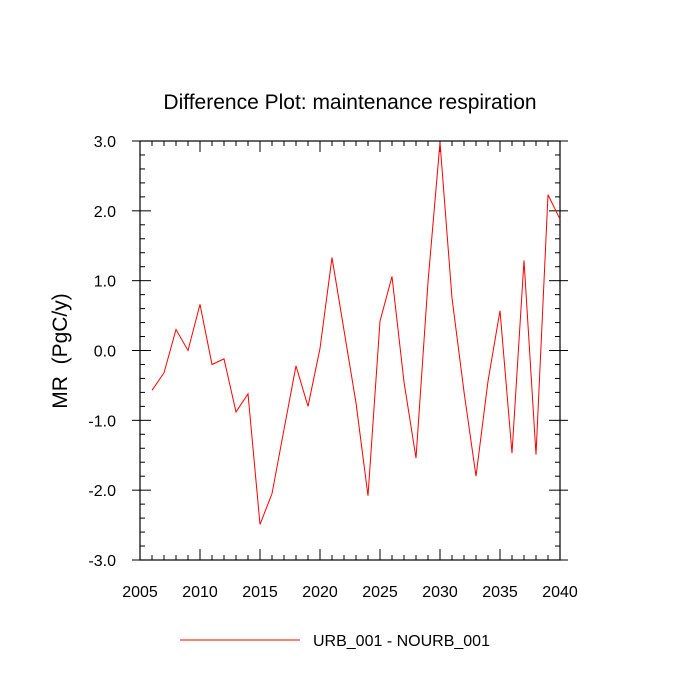 The height and width of the screenshot is (700, 700). I want to click on legend-label: URB_001 - NOURB_001, so click(401, 641).